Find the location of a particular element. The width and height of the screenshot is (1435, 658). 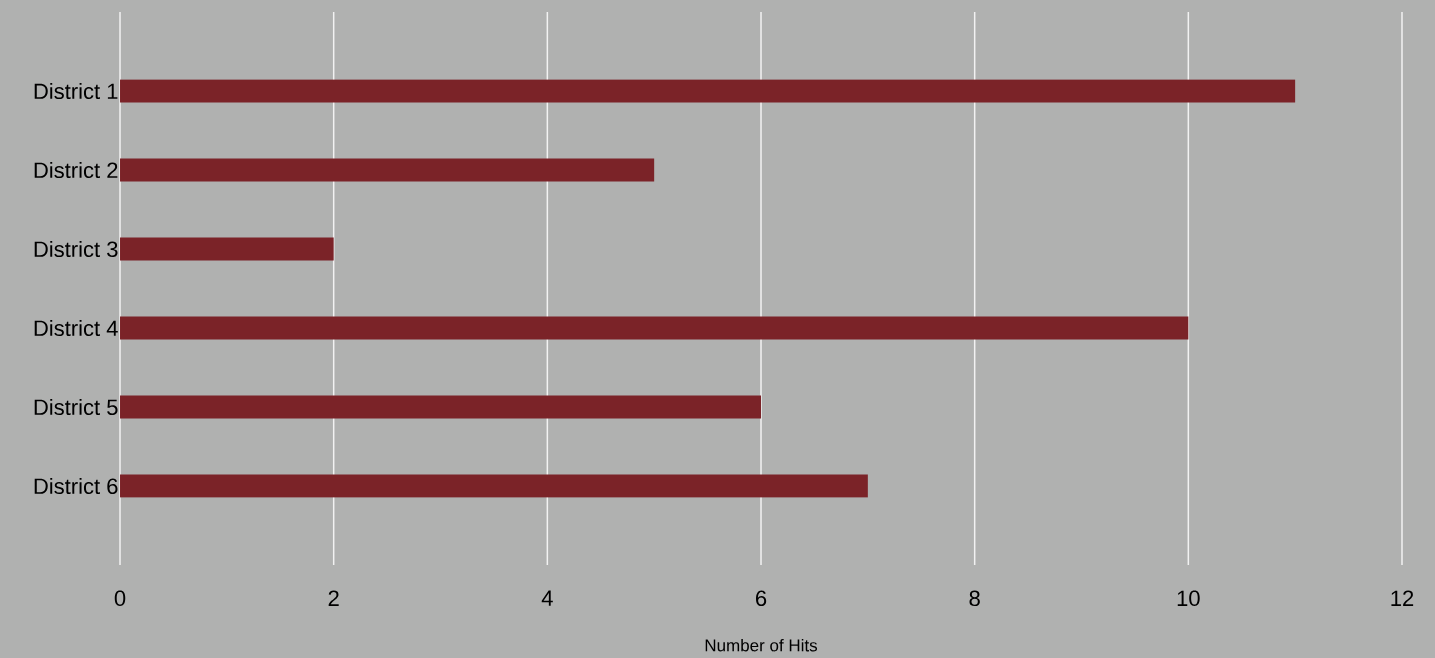

x-tick-label: 8 is located at coordinates (974, 598).